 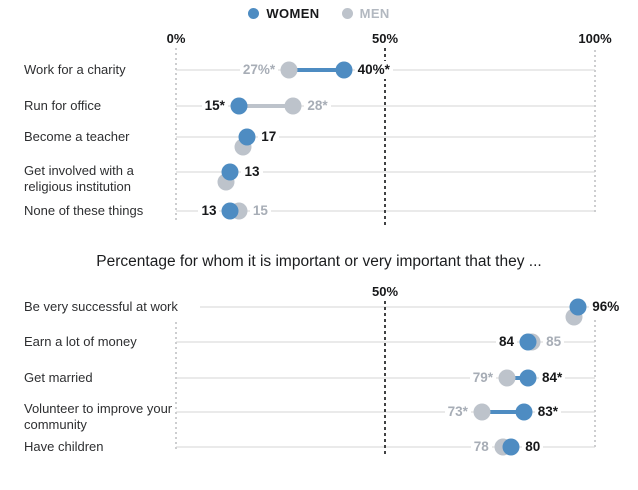 What do you see at coordinates (506, 342) in the screenshot?
I see `value-label-women: 84` at bounding box center [506, 342].